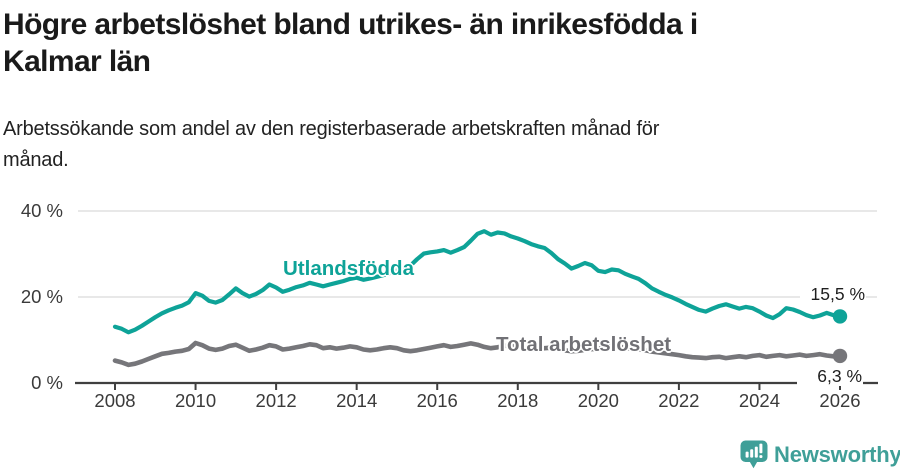  I want to click on x-axis-tick-label: 2016, so click(437, 400).